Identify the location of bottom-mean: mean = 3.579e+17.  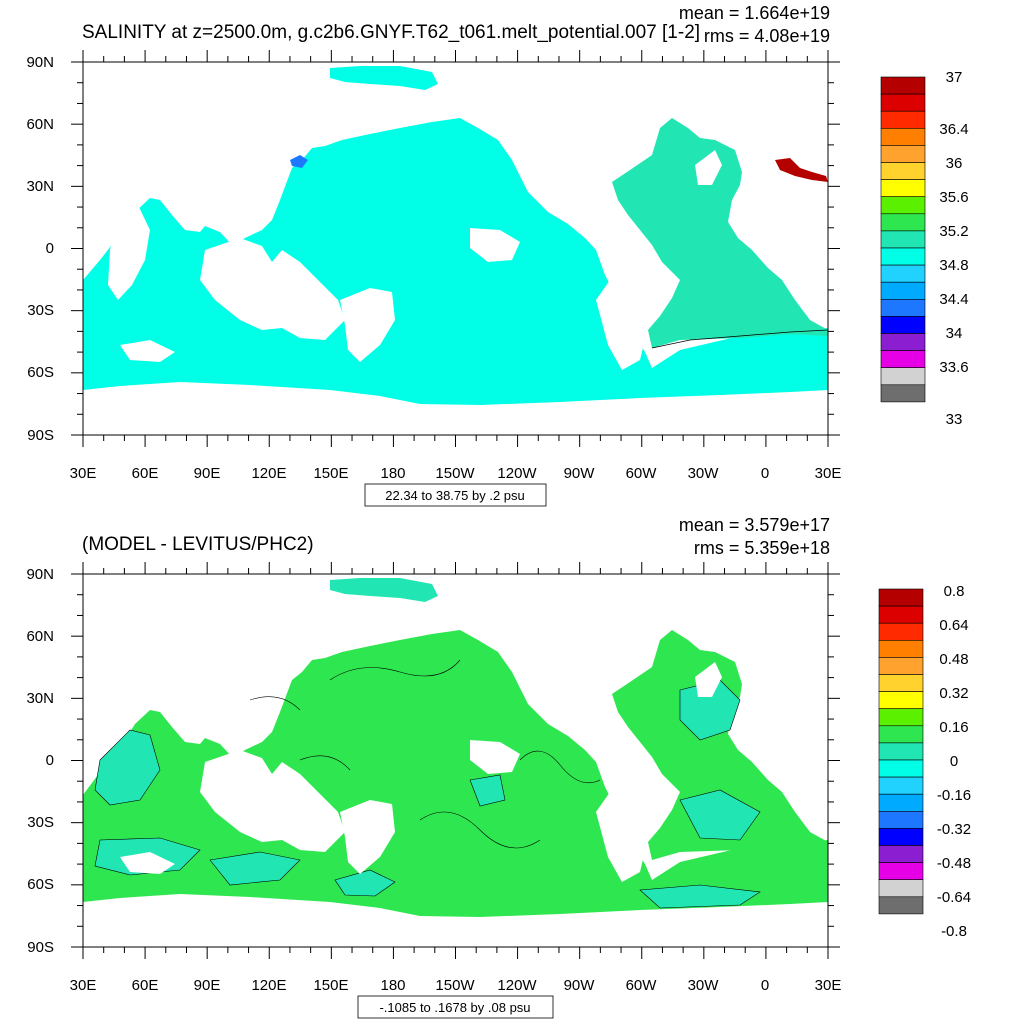
(754, 525).